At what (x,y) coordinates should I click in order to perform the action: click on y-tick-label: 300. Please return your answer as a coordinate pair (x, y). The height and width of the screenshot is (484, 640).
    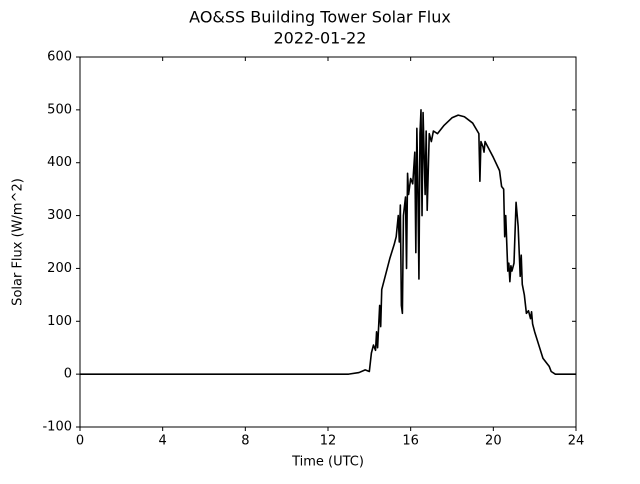
    Looking at the image, I should click on (59, 215).